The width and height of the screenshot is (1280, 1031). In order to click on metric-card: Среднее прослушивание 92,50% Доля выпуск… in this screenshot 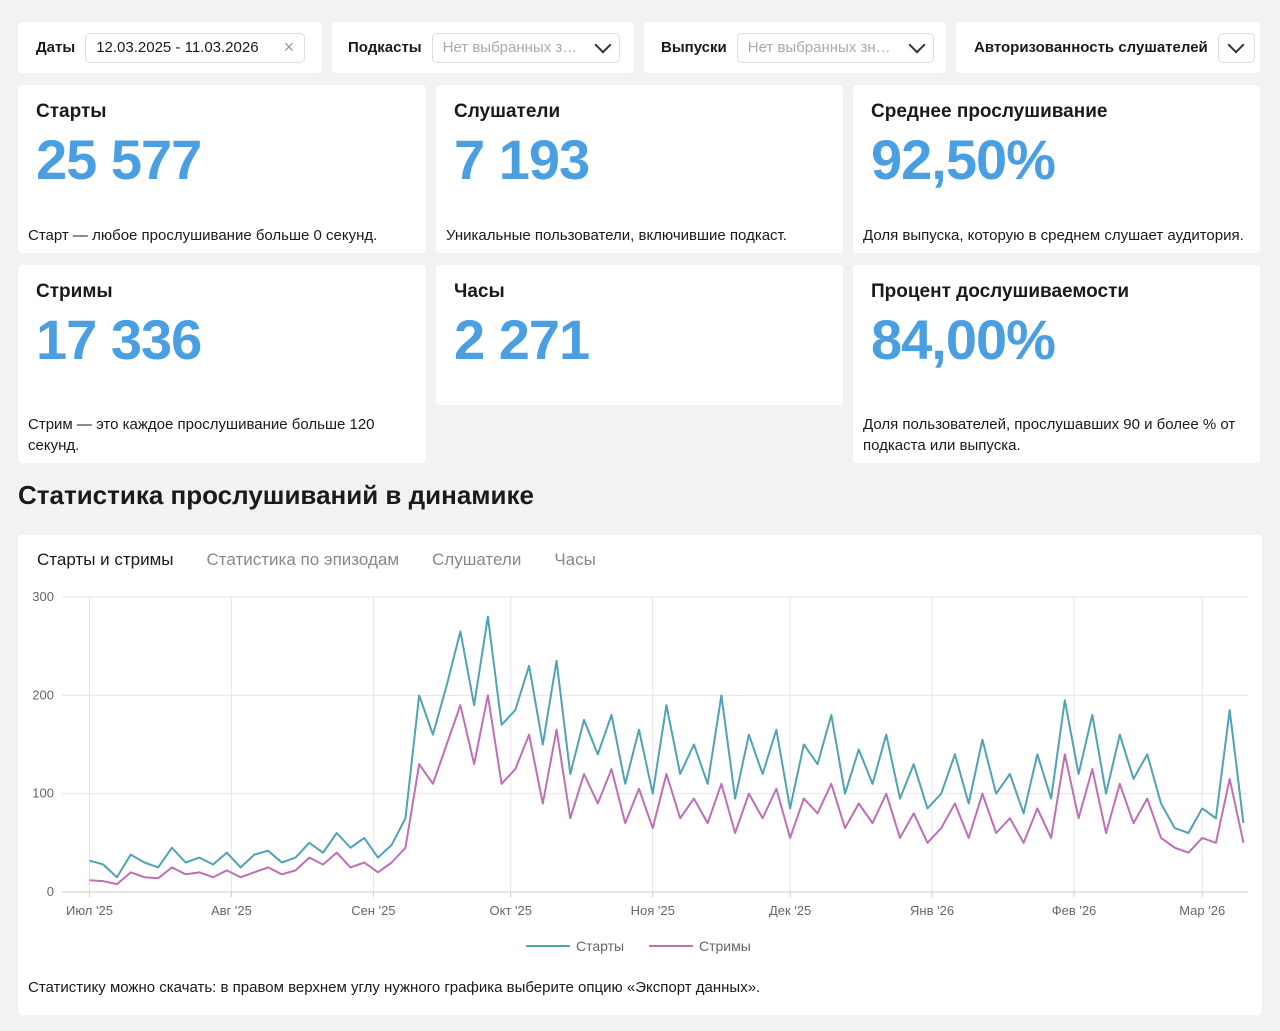, I will do `click(1056, 169)`.